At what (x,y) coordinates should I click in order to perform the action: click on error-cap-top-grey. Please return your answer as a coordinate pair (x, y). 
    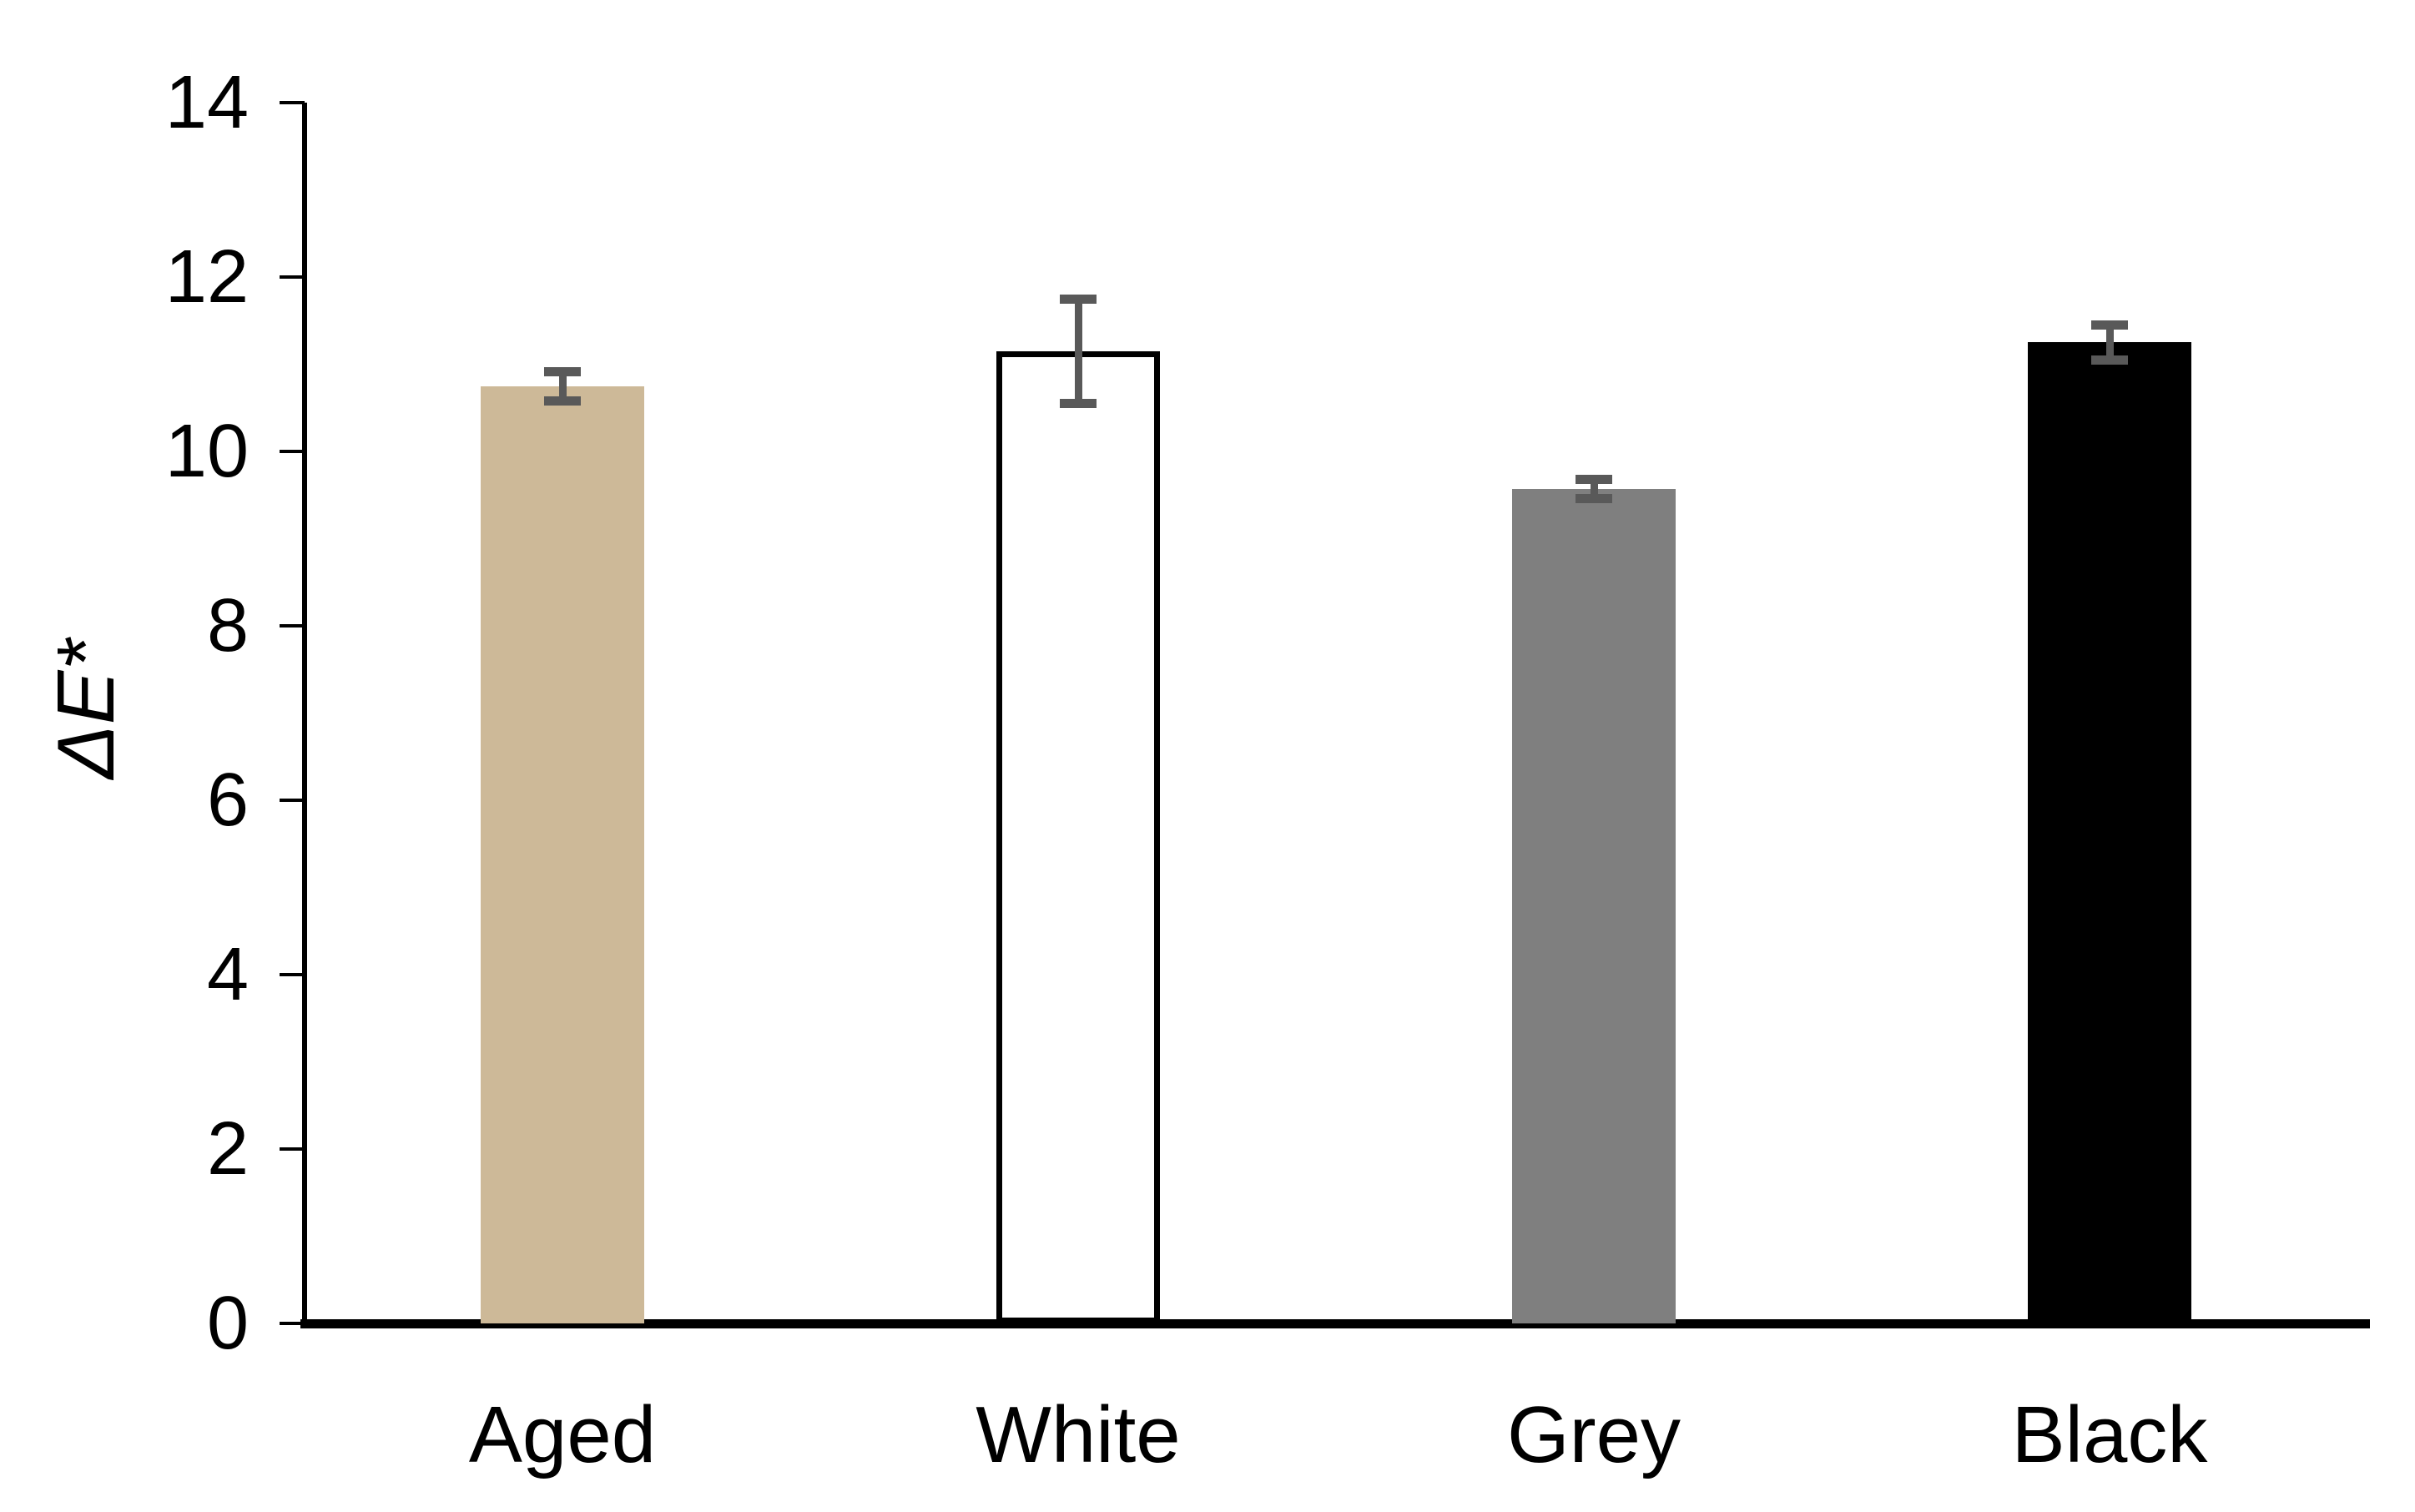
    Looking at the image, I should click on (1594, 480).